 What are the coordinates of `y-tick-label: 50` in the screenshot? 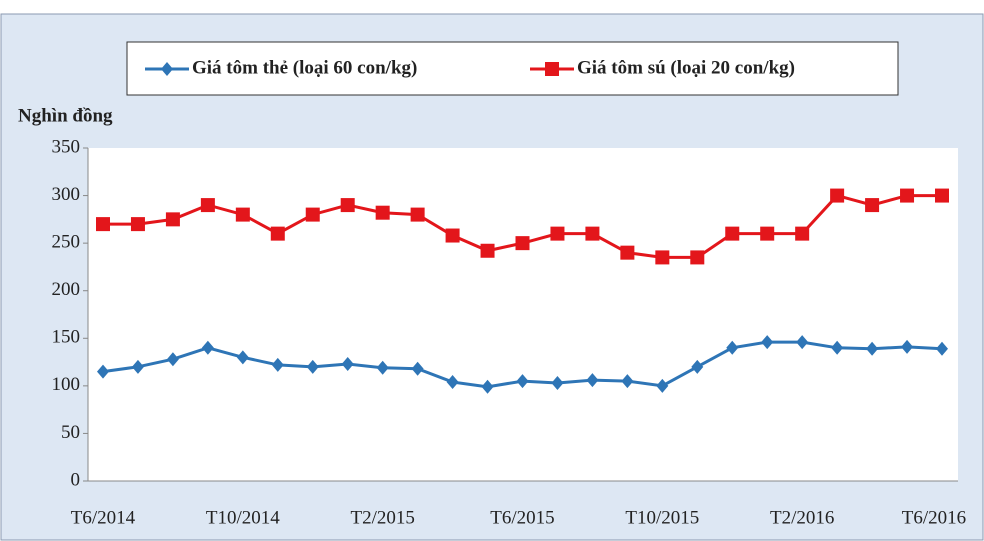 It's located at (70, 432).